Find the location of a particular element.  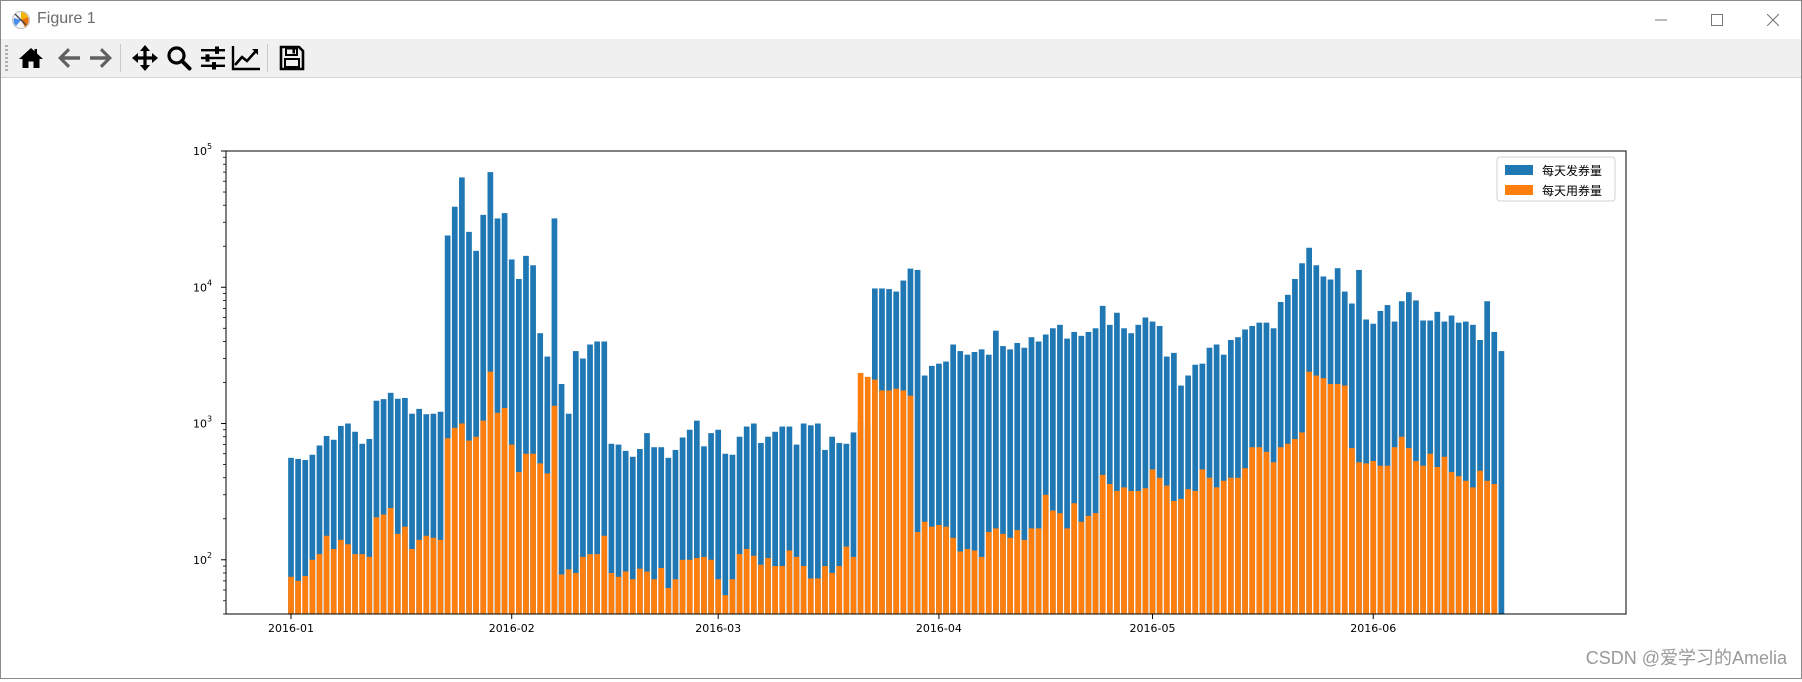

y-tick-label-exponent: 4 is located at coordinates (209, 282).